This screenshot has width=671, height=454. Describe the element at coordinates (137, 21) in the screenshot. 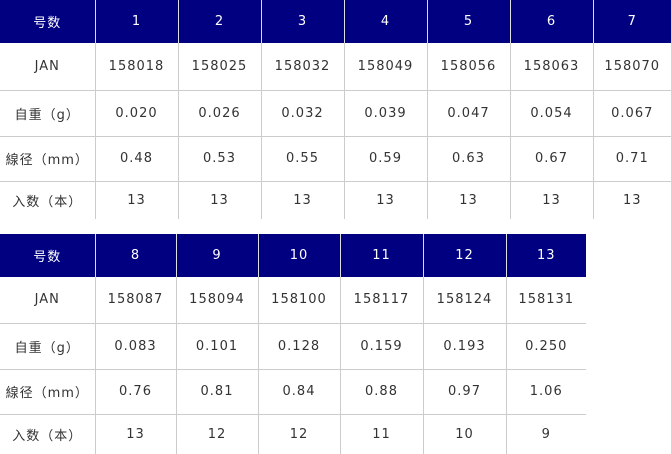

I see `size-number-cell: 1` at that location.